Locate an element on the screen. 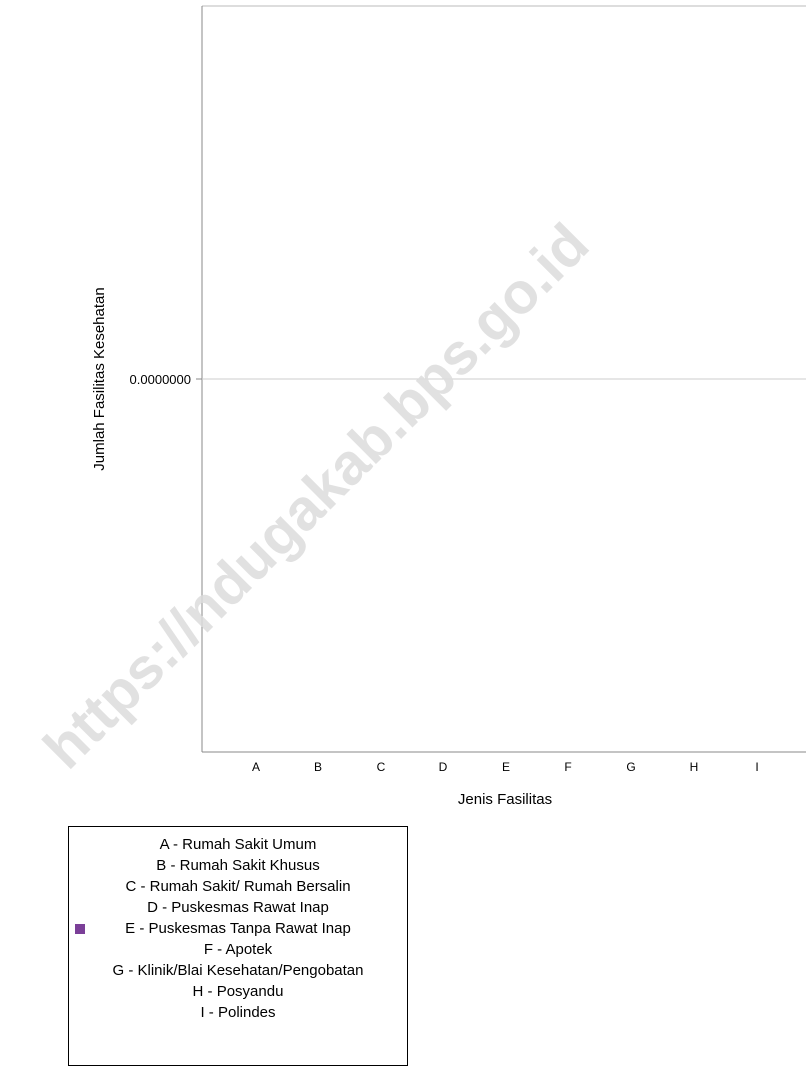 The width and height of the screenshot is (806, 1066). legend-label: I - Polindes is located at coordinates (238, 1012).